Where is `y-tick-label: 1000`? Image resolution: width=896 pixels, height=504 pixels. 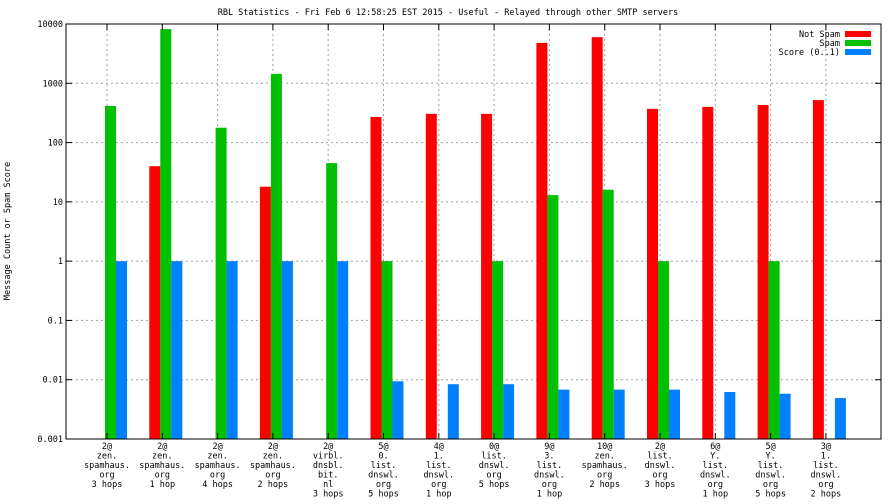
y-tick-label: 1000 is located at coordinates (53, 84).